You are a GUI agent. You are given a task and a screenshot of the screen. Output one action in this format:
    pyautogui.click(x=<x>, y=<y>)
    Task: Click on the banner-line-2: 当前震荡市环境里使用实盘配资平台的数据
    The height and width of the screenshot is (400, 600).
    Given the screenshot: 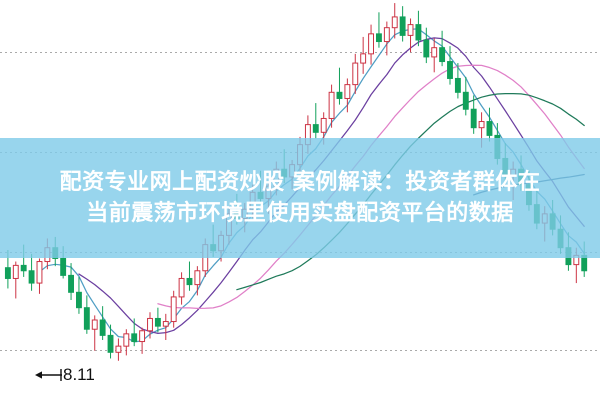 What is the action you would take?
    pyautogui.click(x=300, y=213)
    